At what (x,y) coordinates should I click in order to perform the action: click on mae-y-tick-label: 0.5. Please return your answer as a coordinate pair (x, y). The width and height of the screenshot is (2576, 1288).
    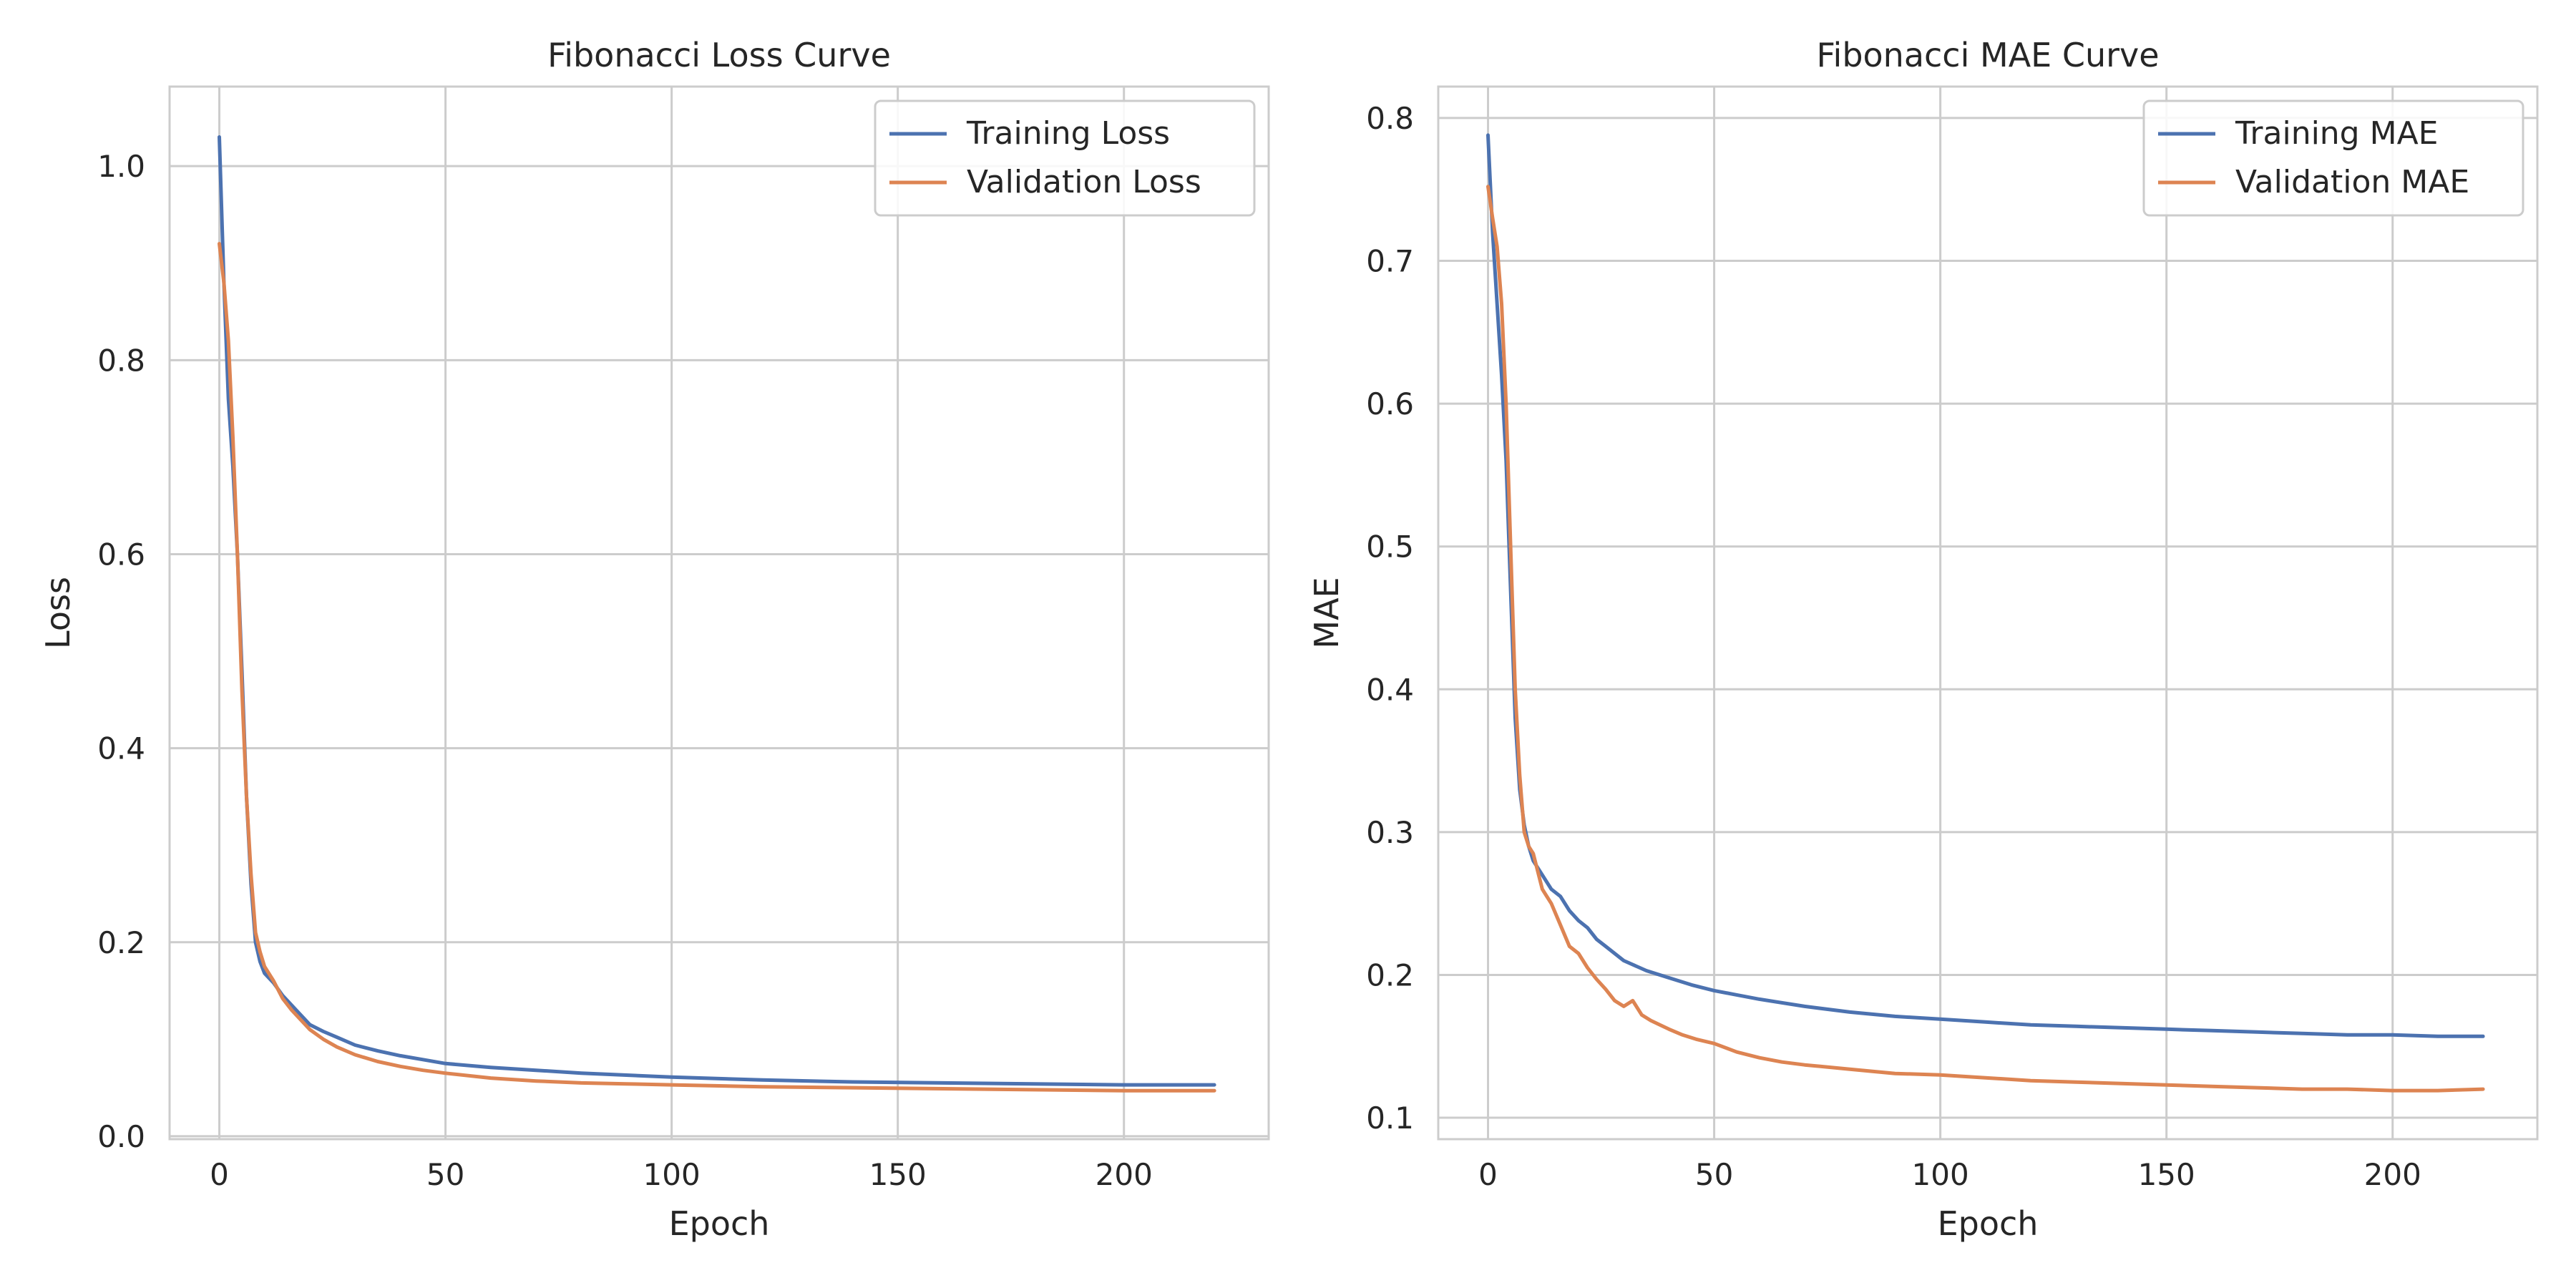
    Looking at the image, I should click on (1390, 547).